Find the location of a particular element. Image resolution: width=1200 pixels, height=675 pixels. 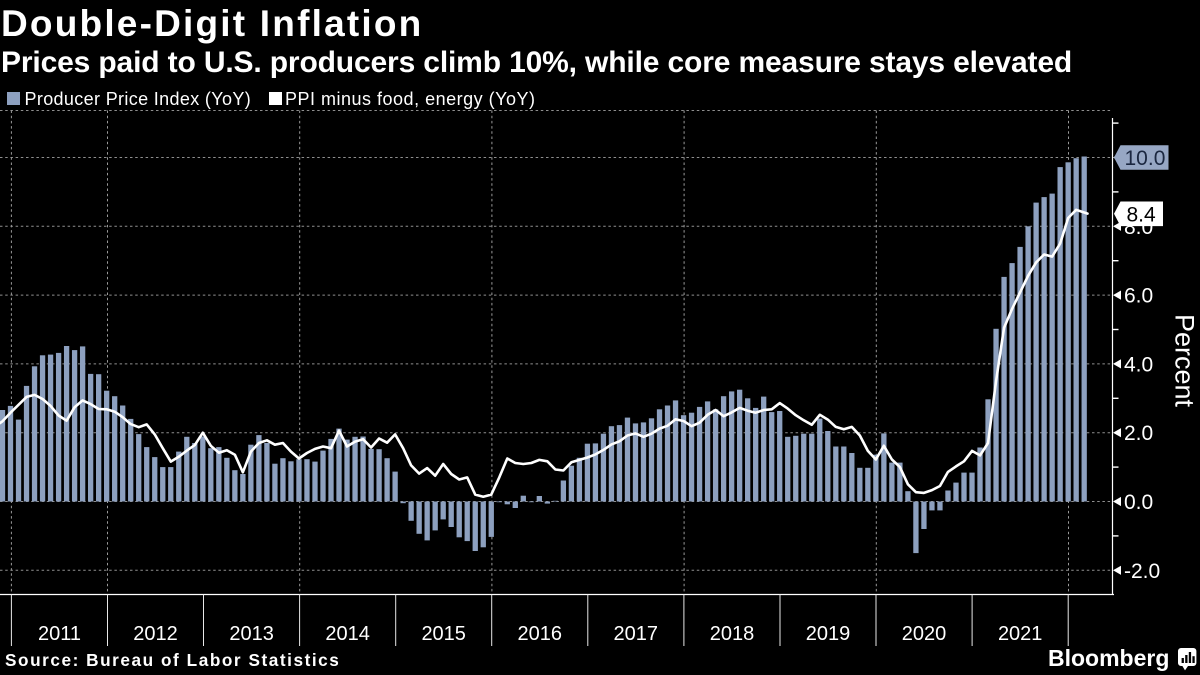

svg-text: 2.0 is located at coordinates (1138, 433).